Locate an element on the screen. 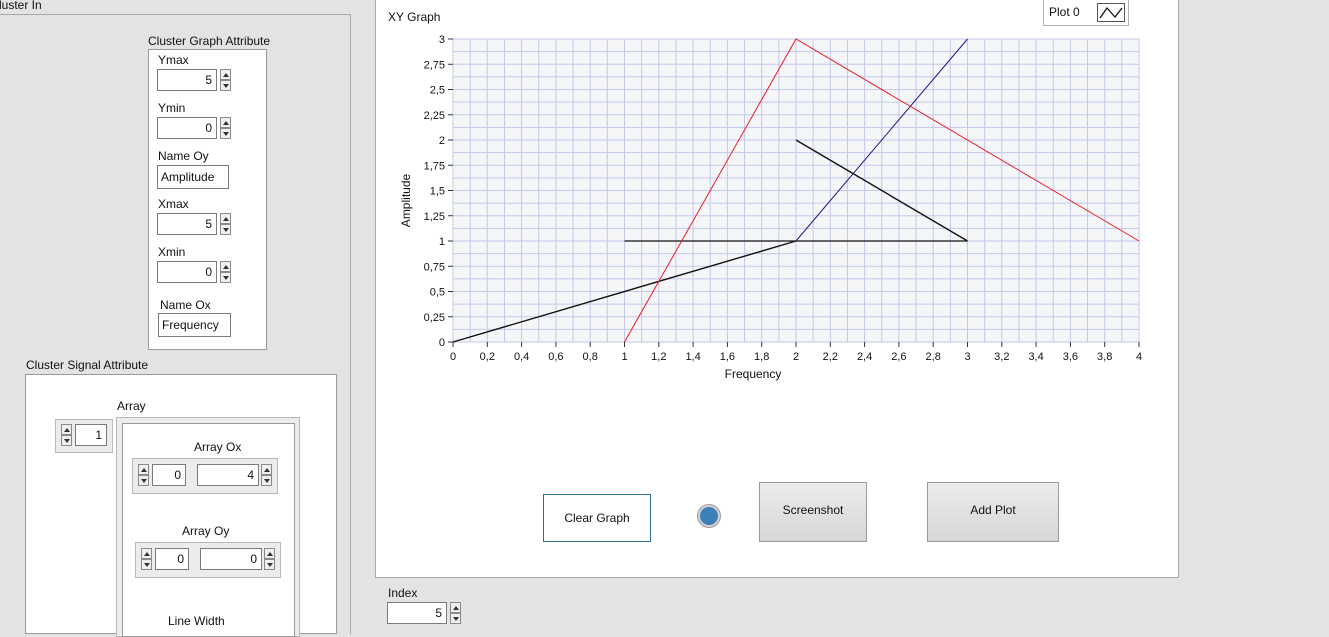  array-oy-index-field: 0 is located at coordinates (172, 559).